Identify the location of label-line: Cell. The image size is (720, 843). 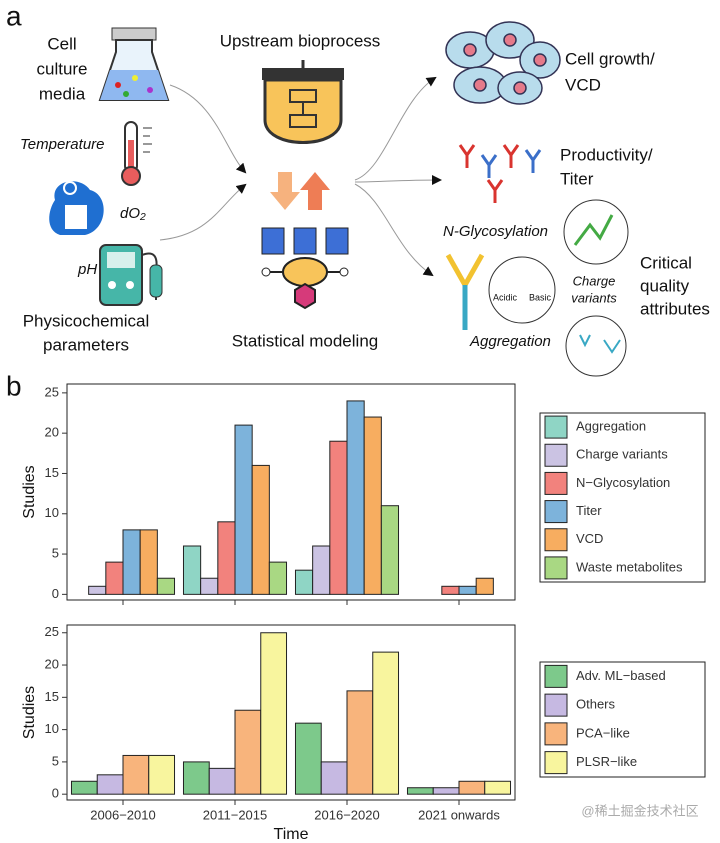
(61, 43).